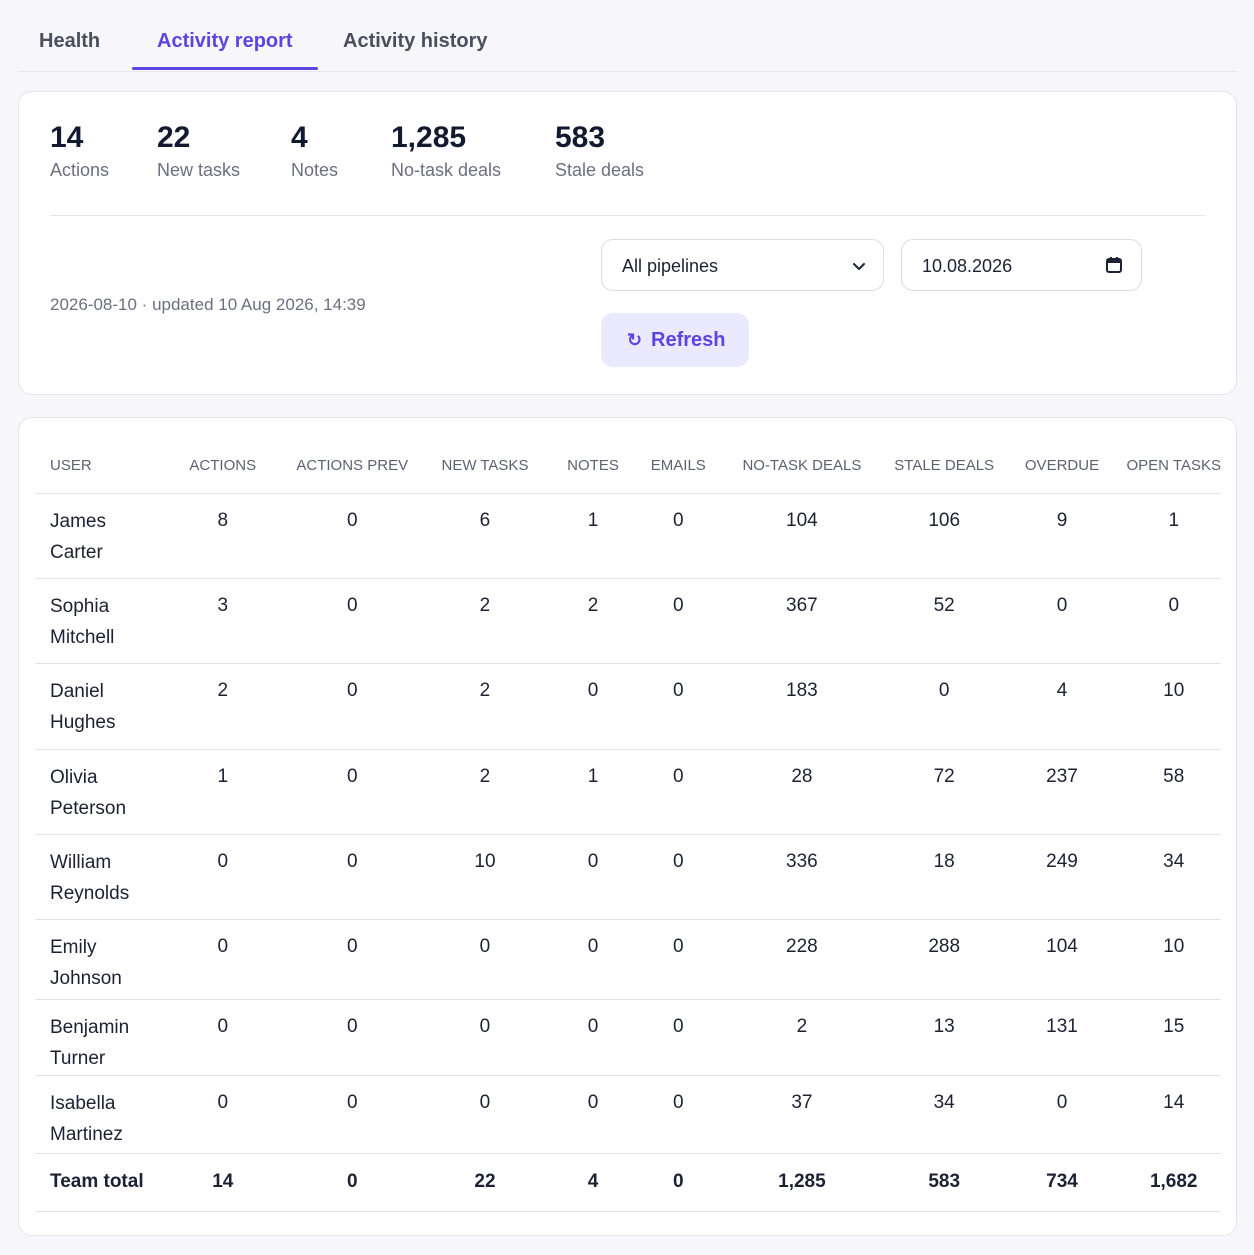  Describe the element at coordinates (81, 862) in the screenshot. I see `user-first-name: William` at that location.